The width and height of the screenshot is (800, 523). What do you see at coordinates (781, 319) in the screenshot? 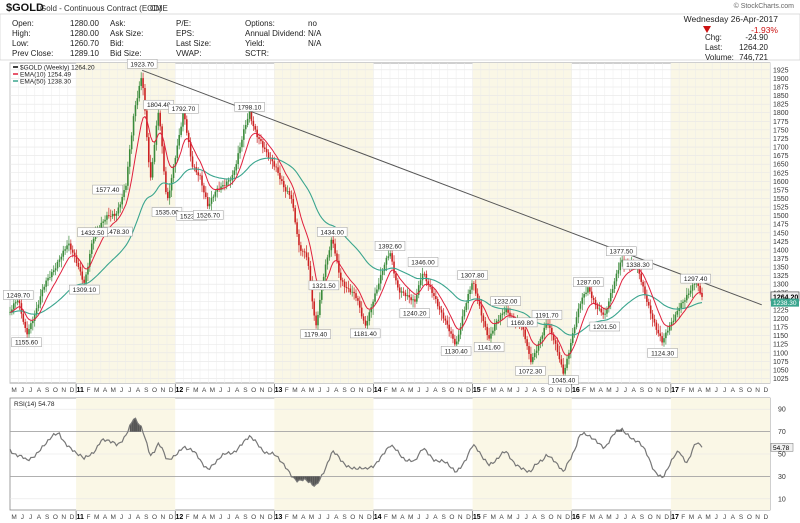
I see `price-tick-label: 1200` at bounding box center [781, 319].